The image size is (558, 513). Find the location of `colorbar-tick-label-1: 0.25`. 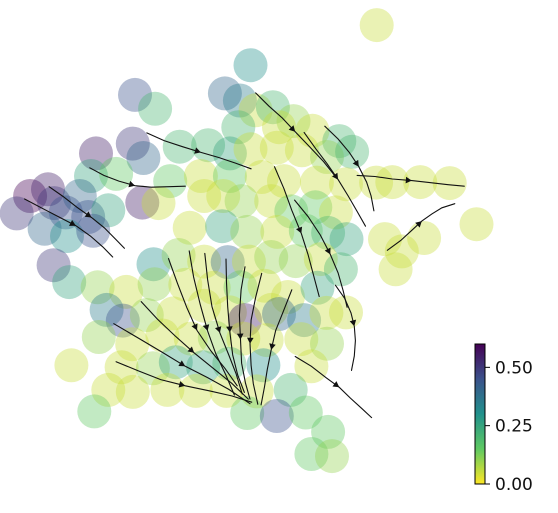

colorbar-tick-label-1: 0.25 is located at coordinates (514, 427).